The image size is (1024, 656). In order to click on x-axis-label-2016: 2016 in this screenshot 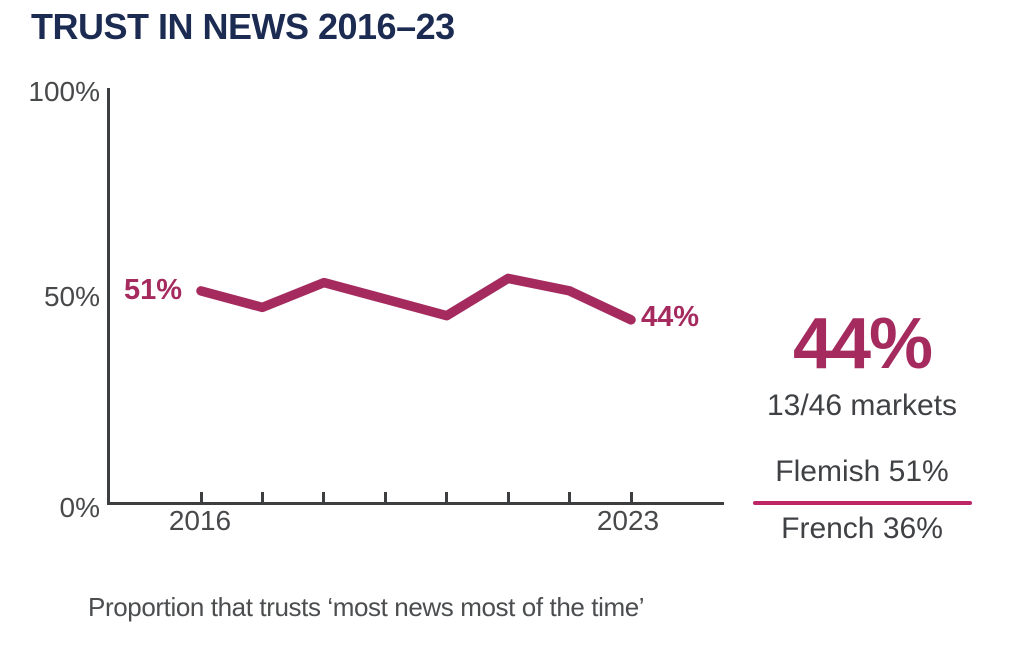, I will do `click(200, 520)`.